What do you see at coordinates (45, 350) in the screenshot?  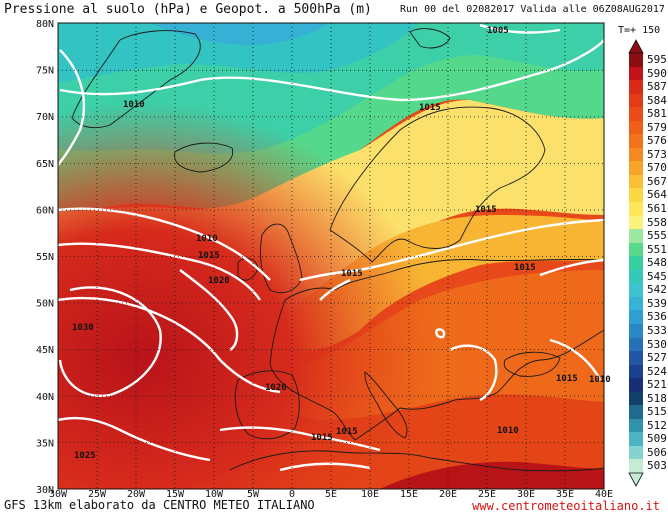 I see `lat-tick-label: 45N` at bounding box center [45, 350].